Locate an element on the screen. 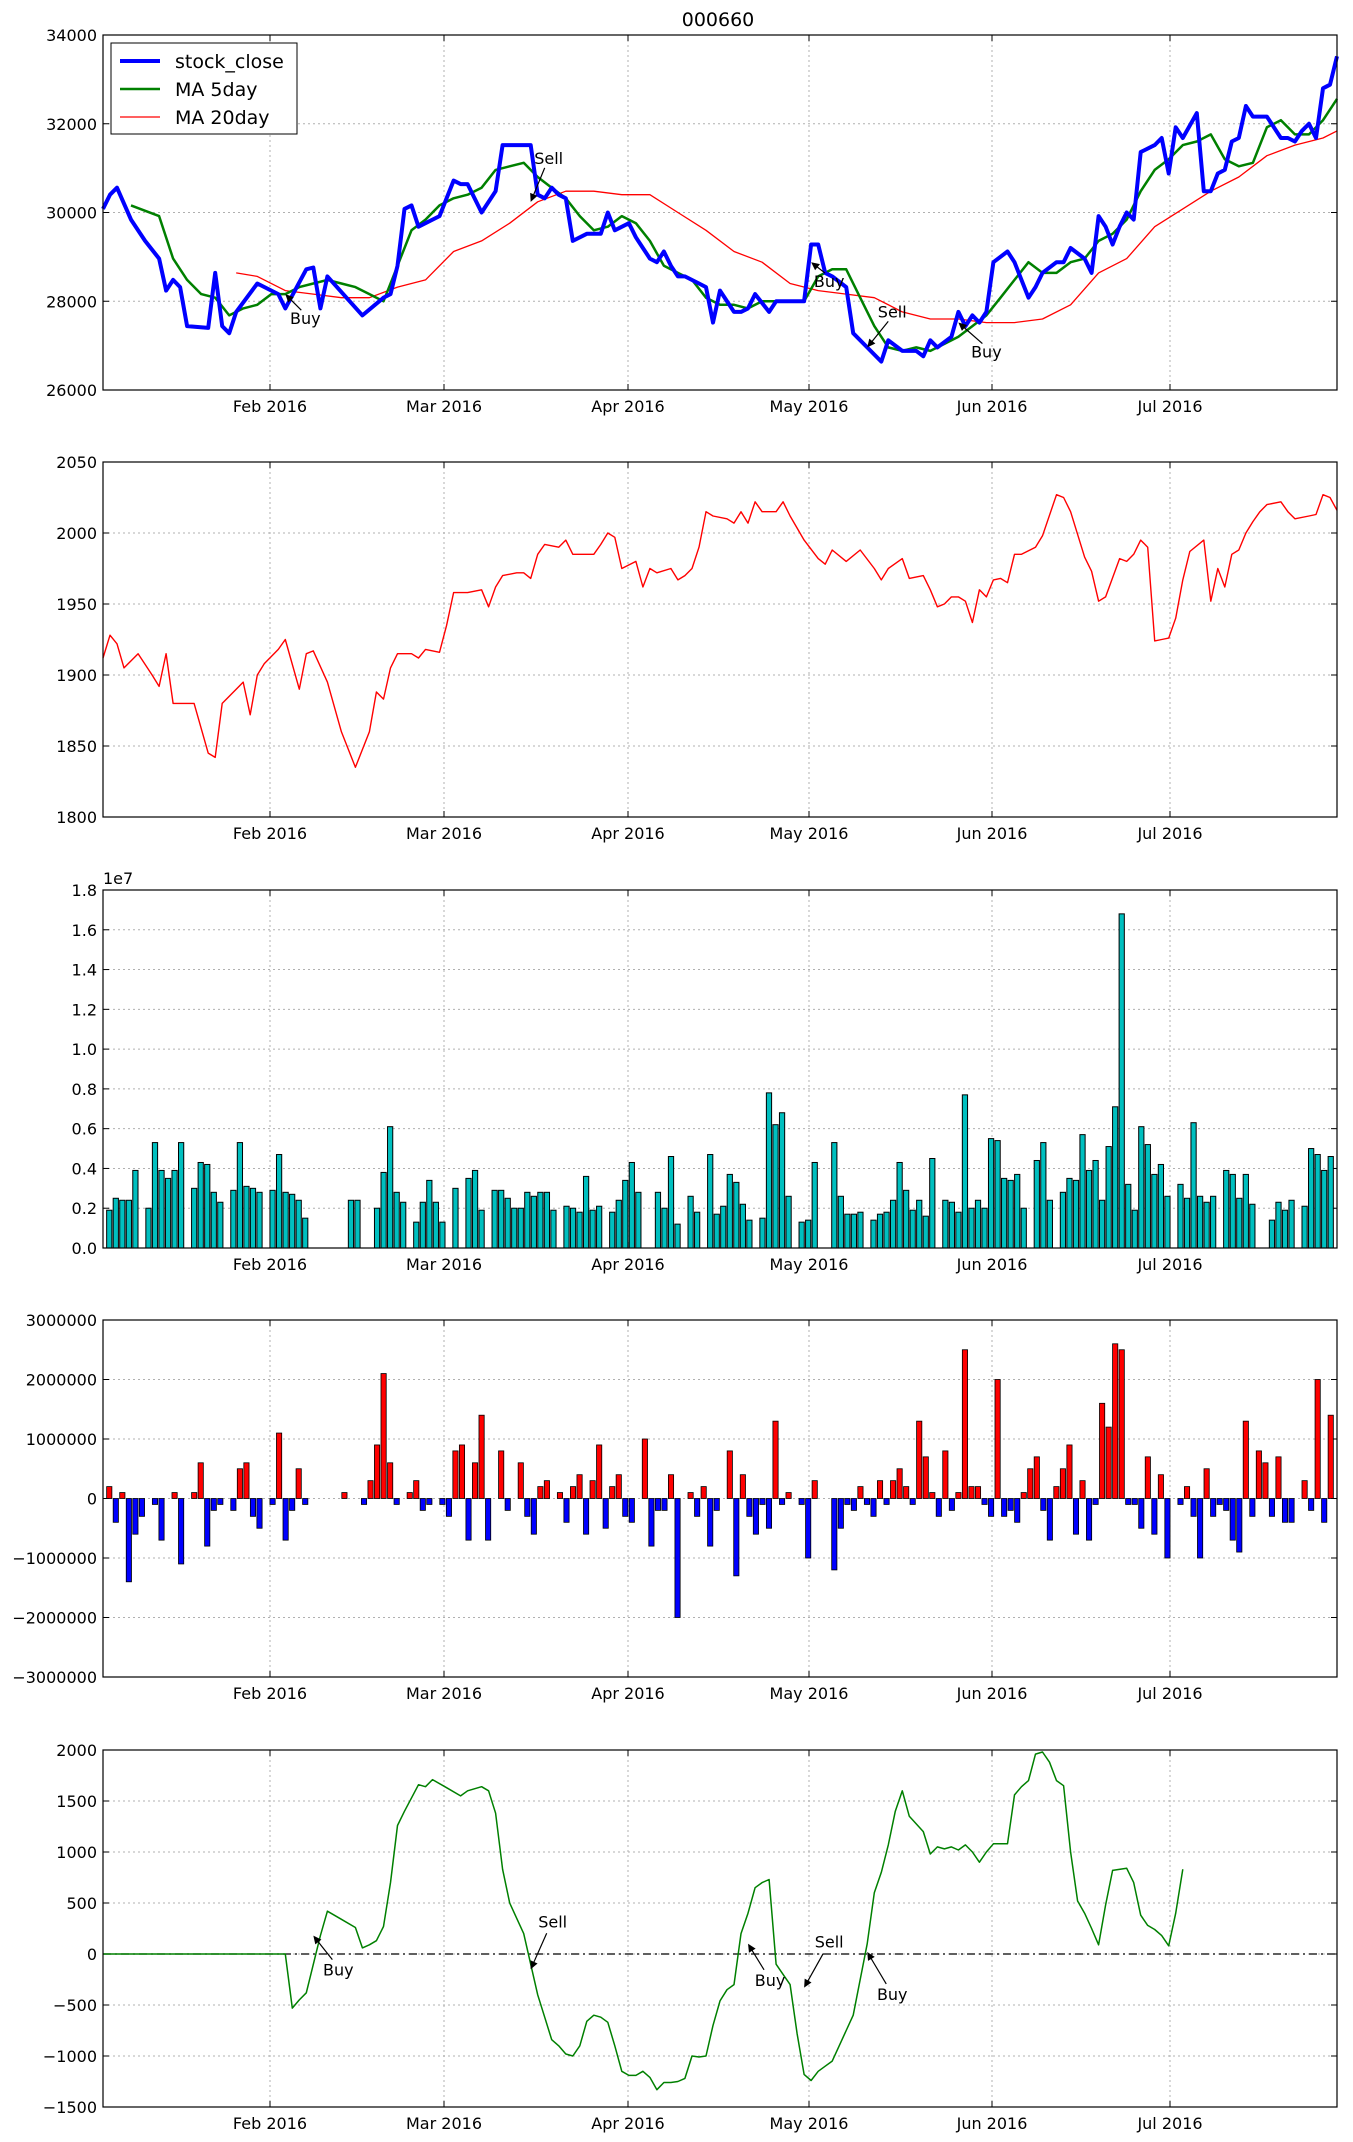  x-tick-label: Jun 2016 is located at coordinates (992, 2123).